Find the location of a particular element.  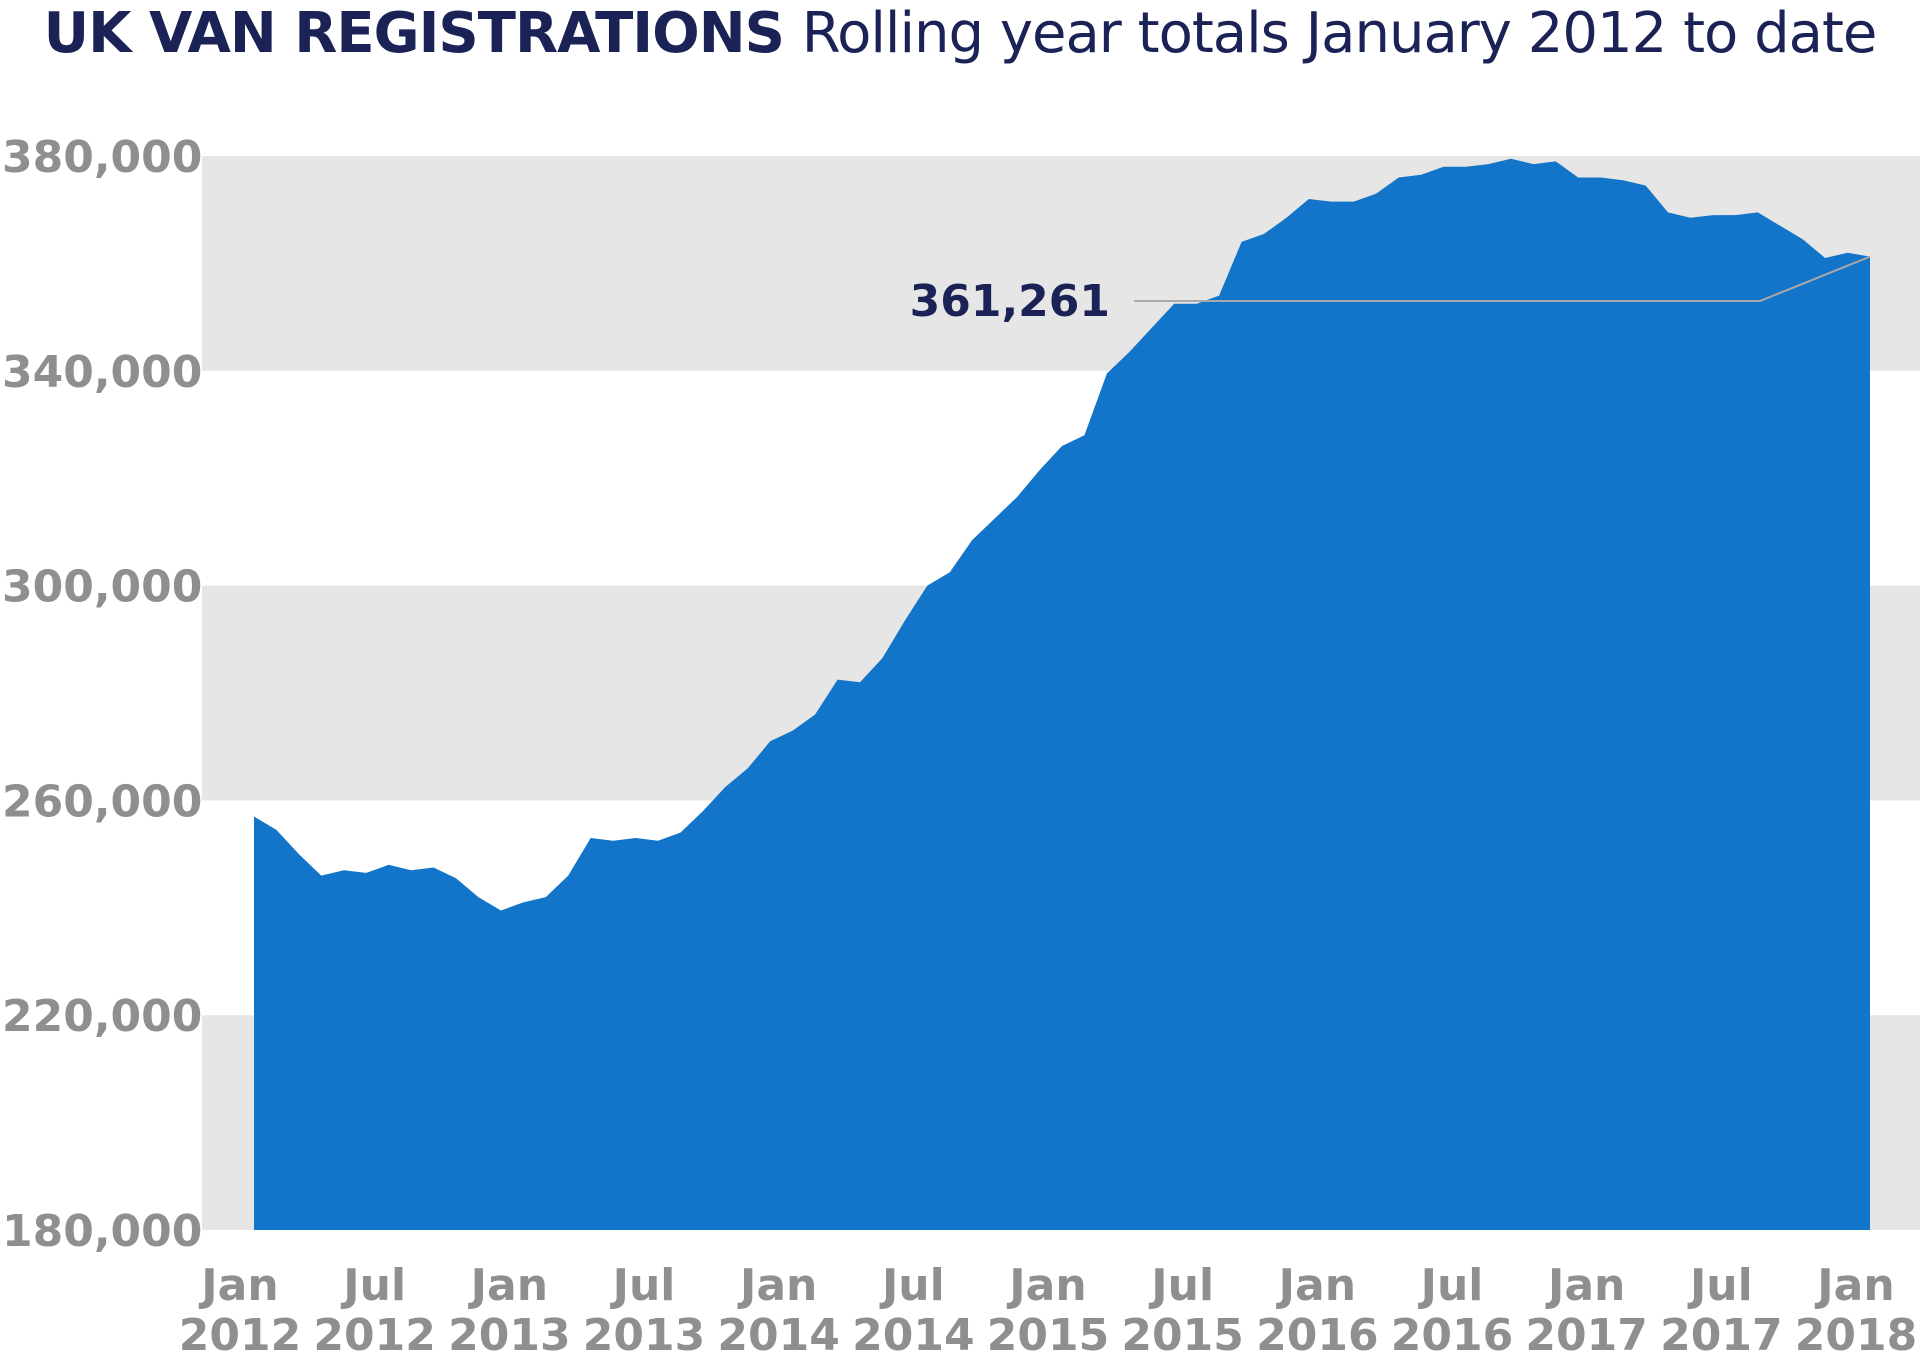

x-tick-label: Jul 2016 is located at coordinates (1452, 1310).